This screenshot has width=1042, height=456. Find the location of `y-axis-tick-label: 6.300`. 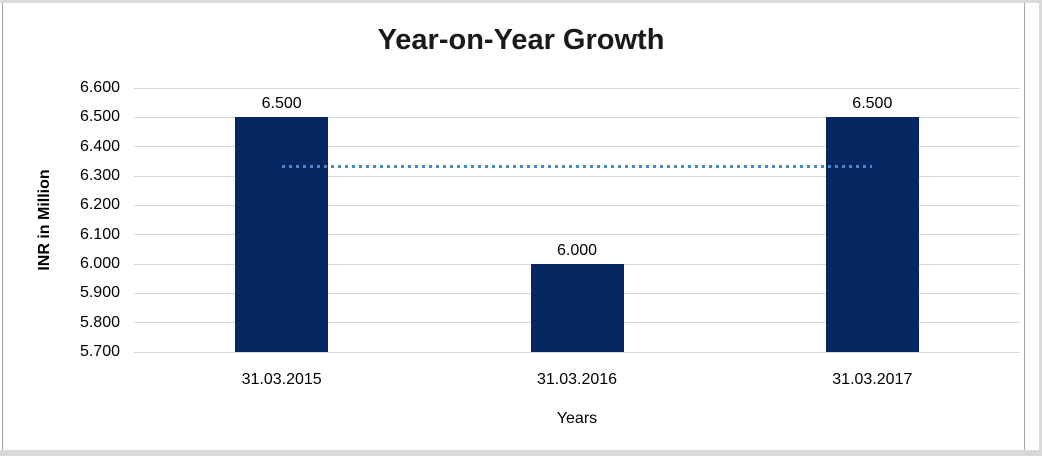

y-axis-tick-label: 6.300 is located at coordinates (99, 175).